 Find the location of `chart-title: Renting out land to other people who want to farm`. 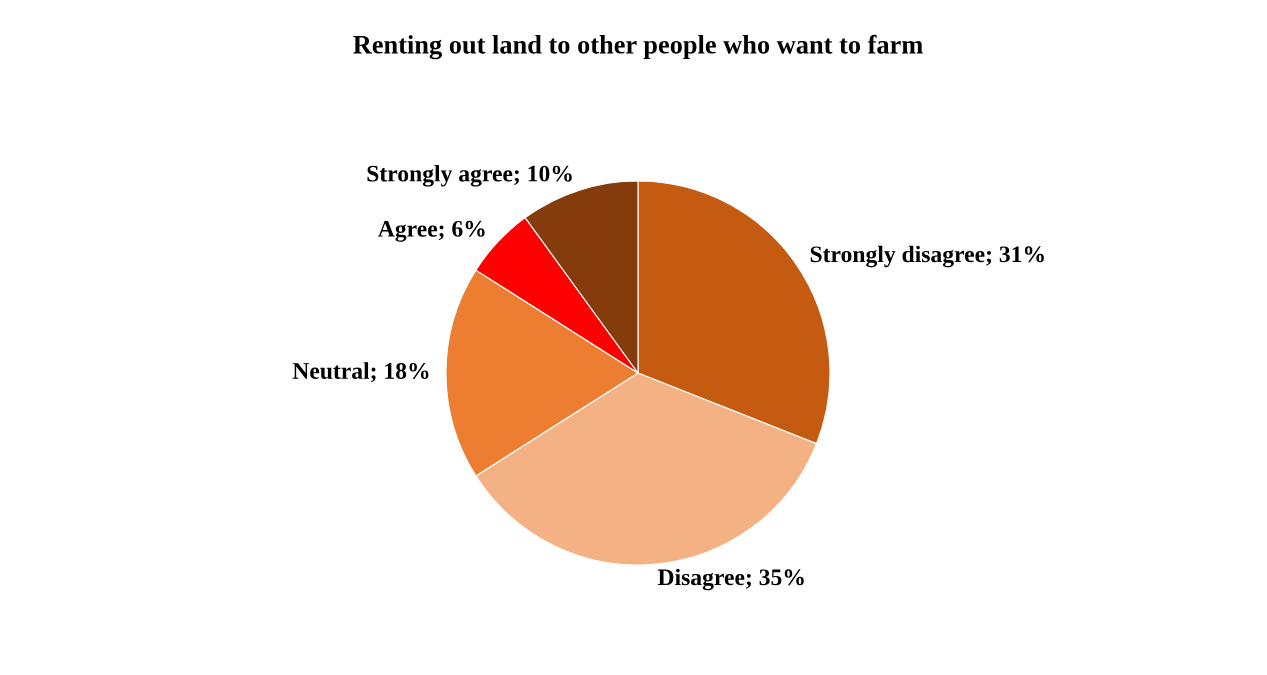

chart-title: Renting out land to other people who want to farm is located at coordinates (638, 47).